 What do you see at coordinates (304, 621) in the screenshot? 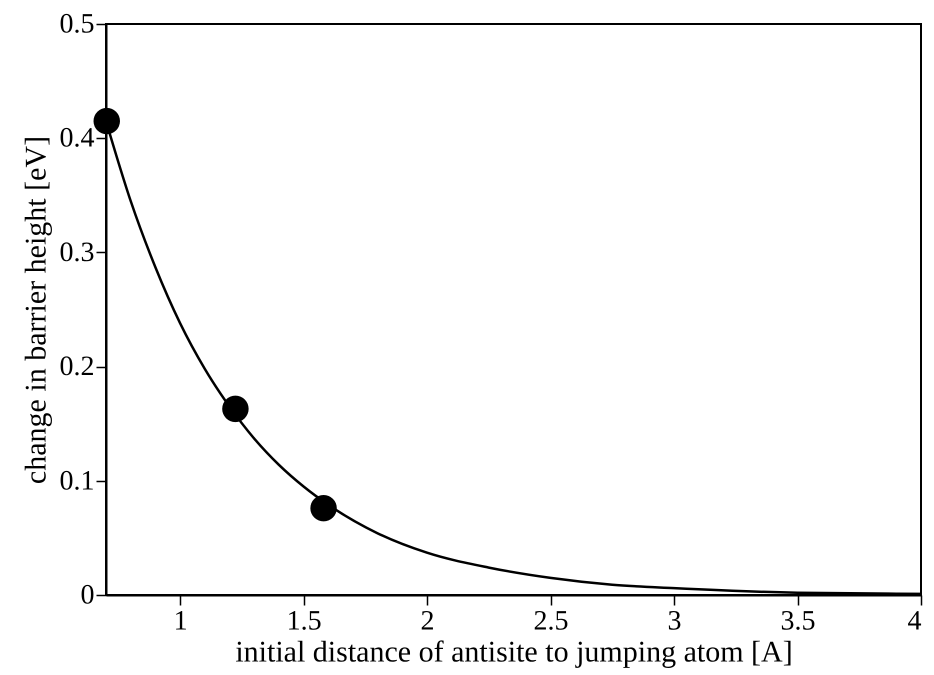
I see `x-tick-label: 1.5` at bounding box center [304, 621].